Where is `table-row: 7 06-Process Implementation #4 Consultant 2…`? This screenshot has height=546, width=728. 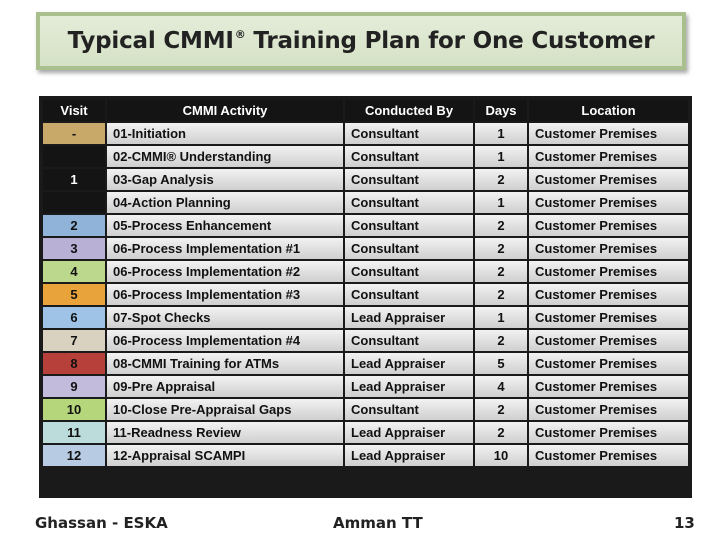
table-row: 7 06-Process Implementation #4 Consultant 2… is located at coordinates (365, 340).